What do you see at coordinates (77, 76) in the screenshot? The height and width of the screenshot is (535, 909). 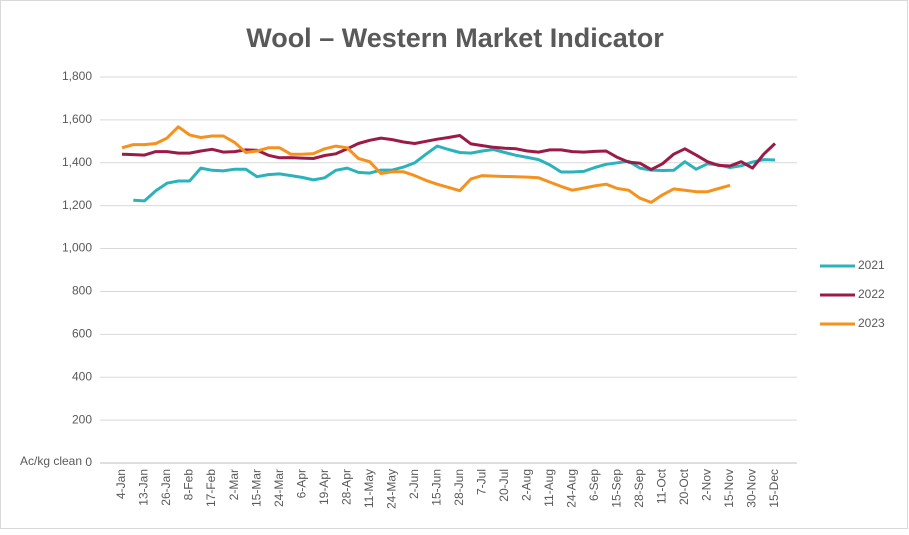 I see `y-tick-label: 1,800` at bounding box center [77, 76].